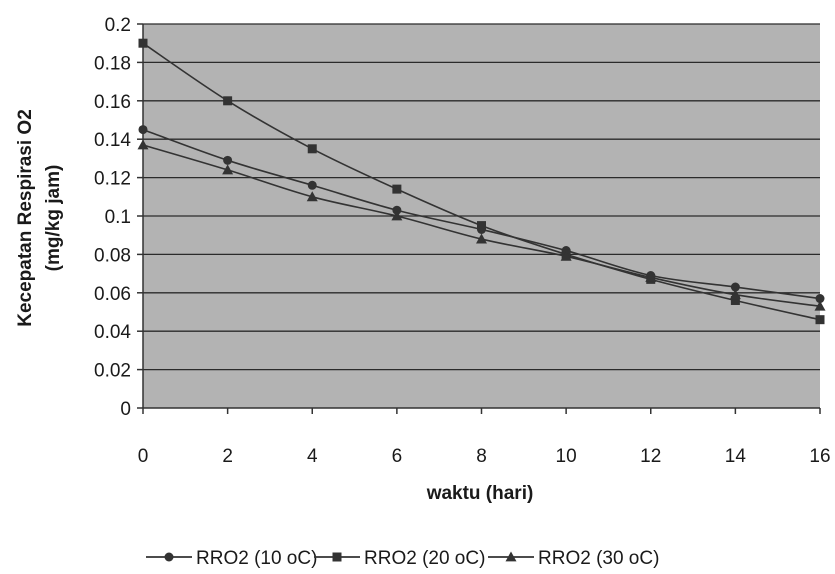 The image size is (835, 574). Describe the element at coordinates (736, 456) in the screenshot. I see `x-tick-label-7: 14` at that location.